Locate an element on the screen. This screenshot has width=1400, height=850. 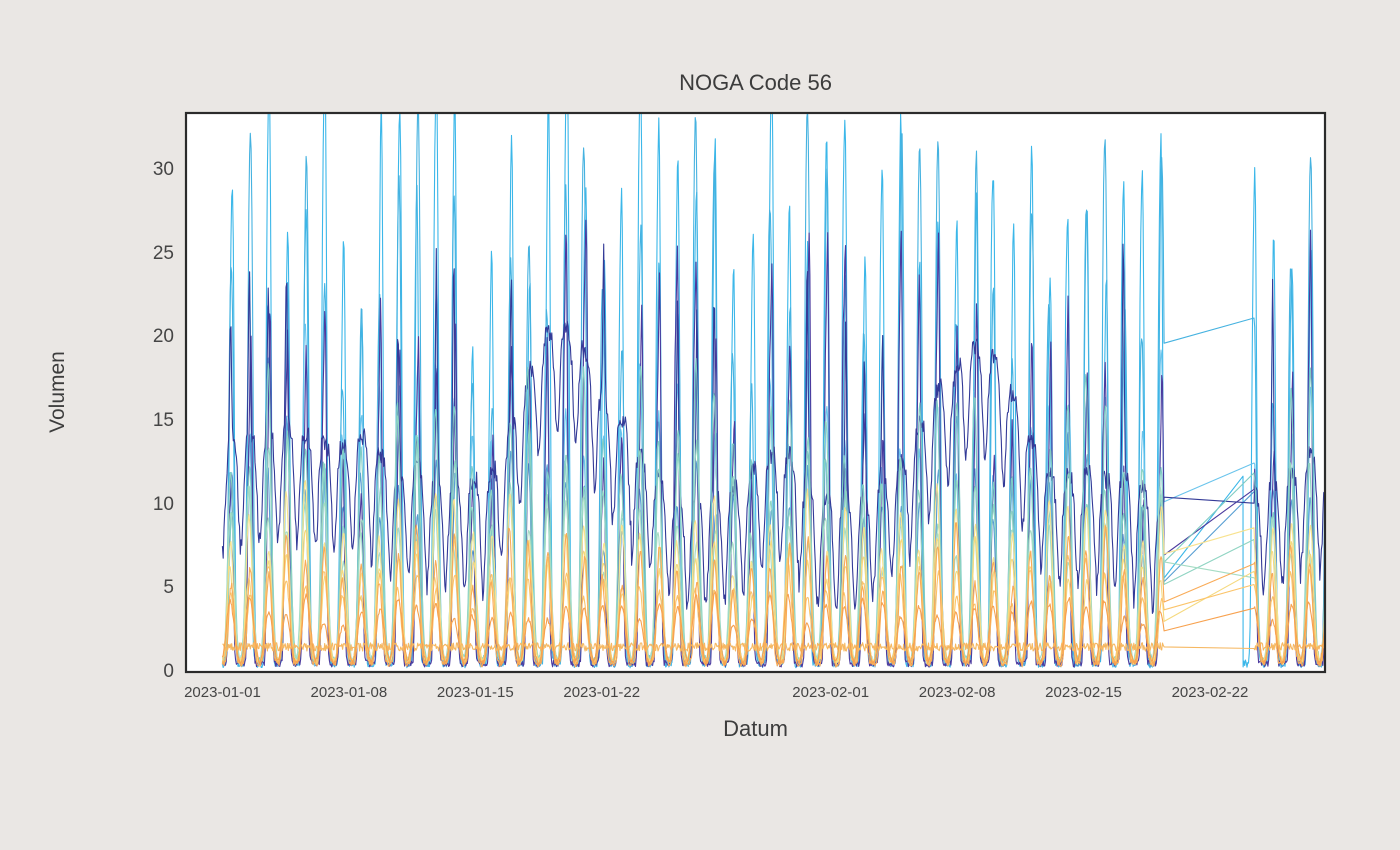
x-tick-label: 2023-01-15 is located at coordinates (475, 692).